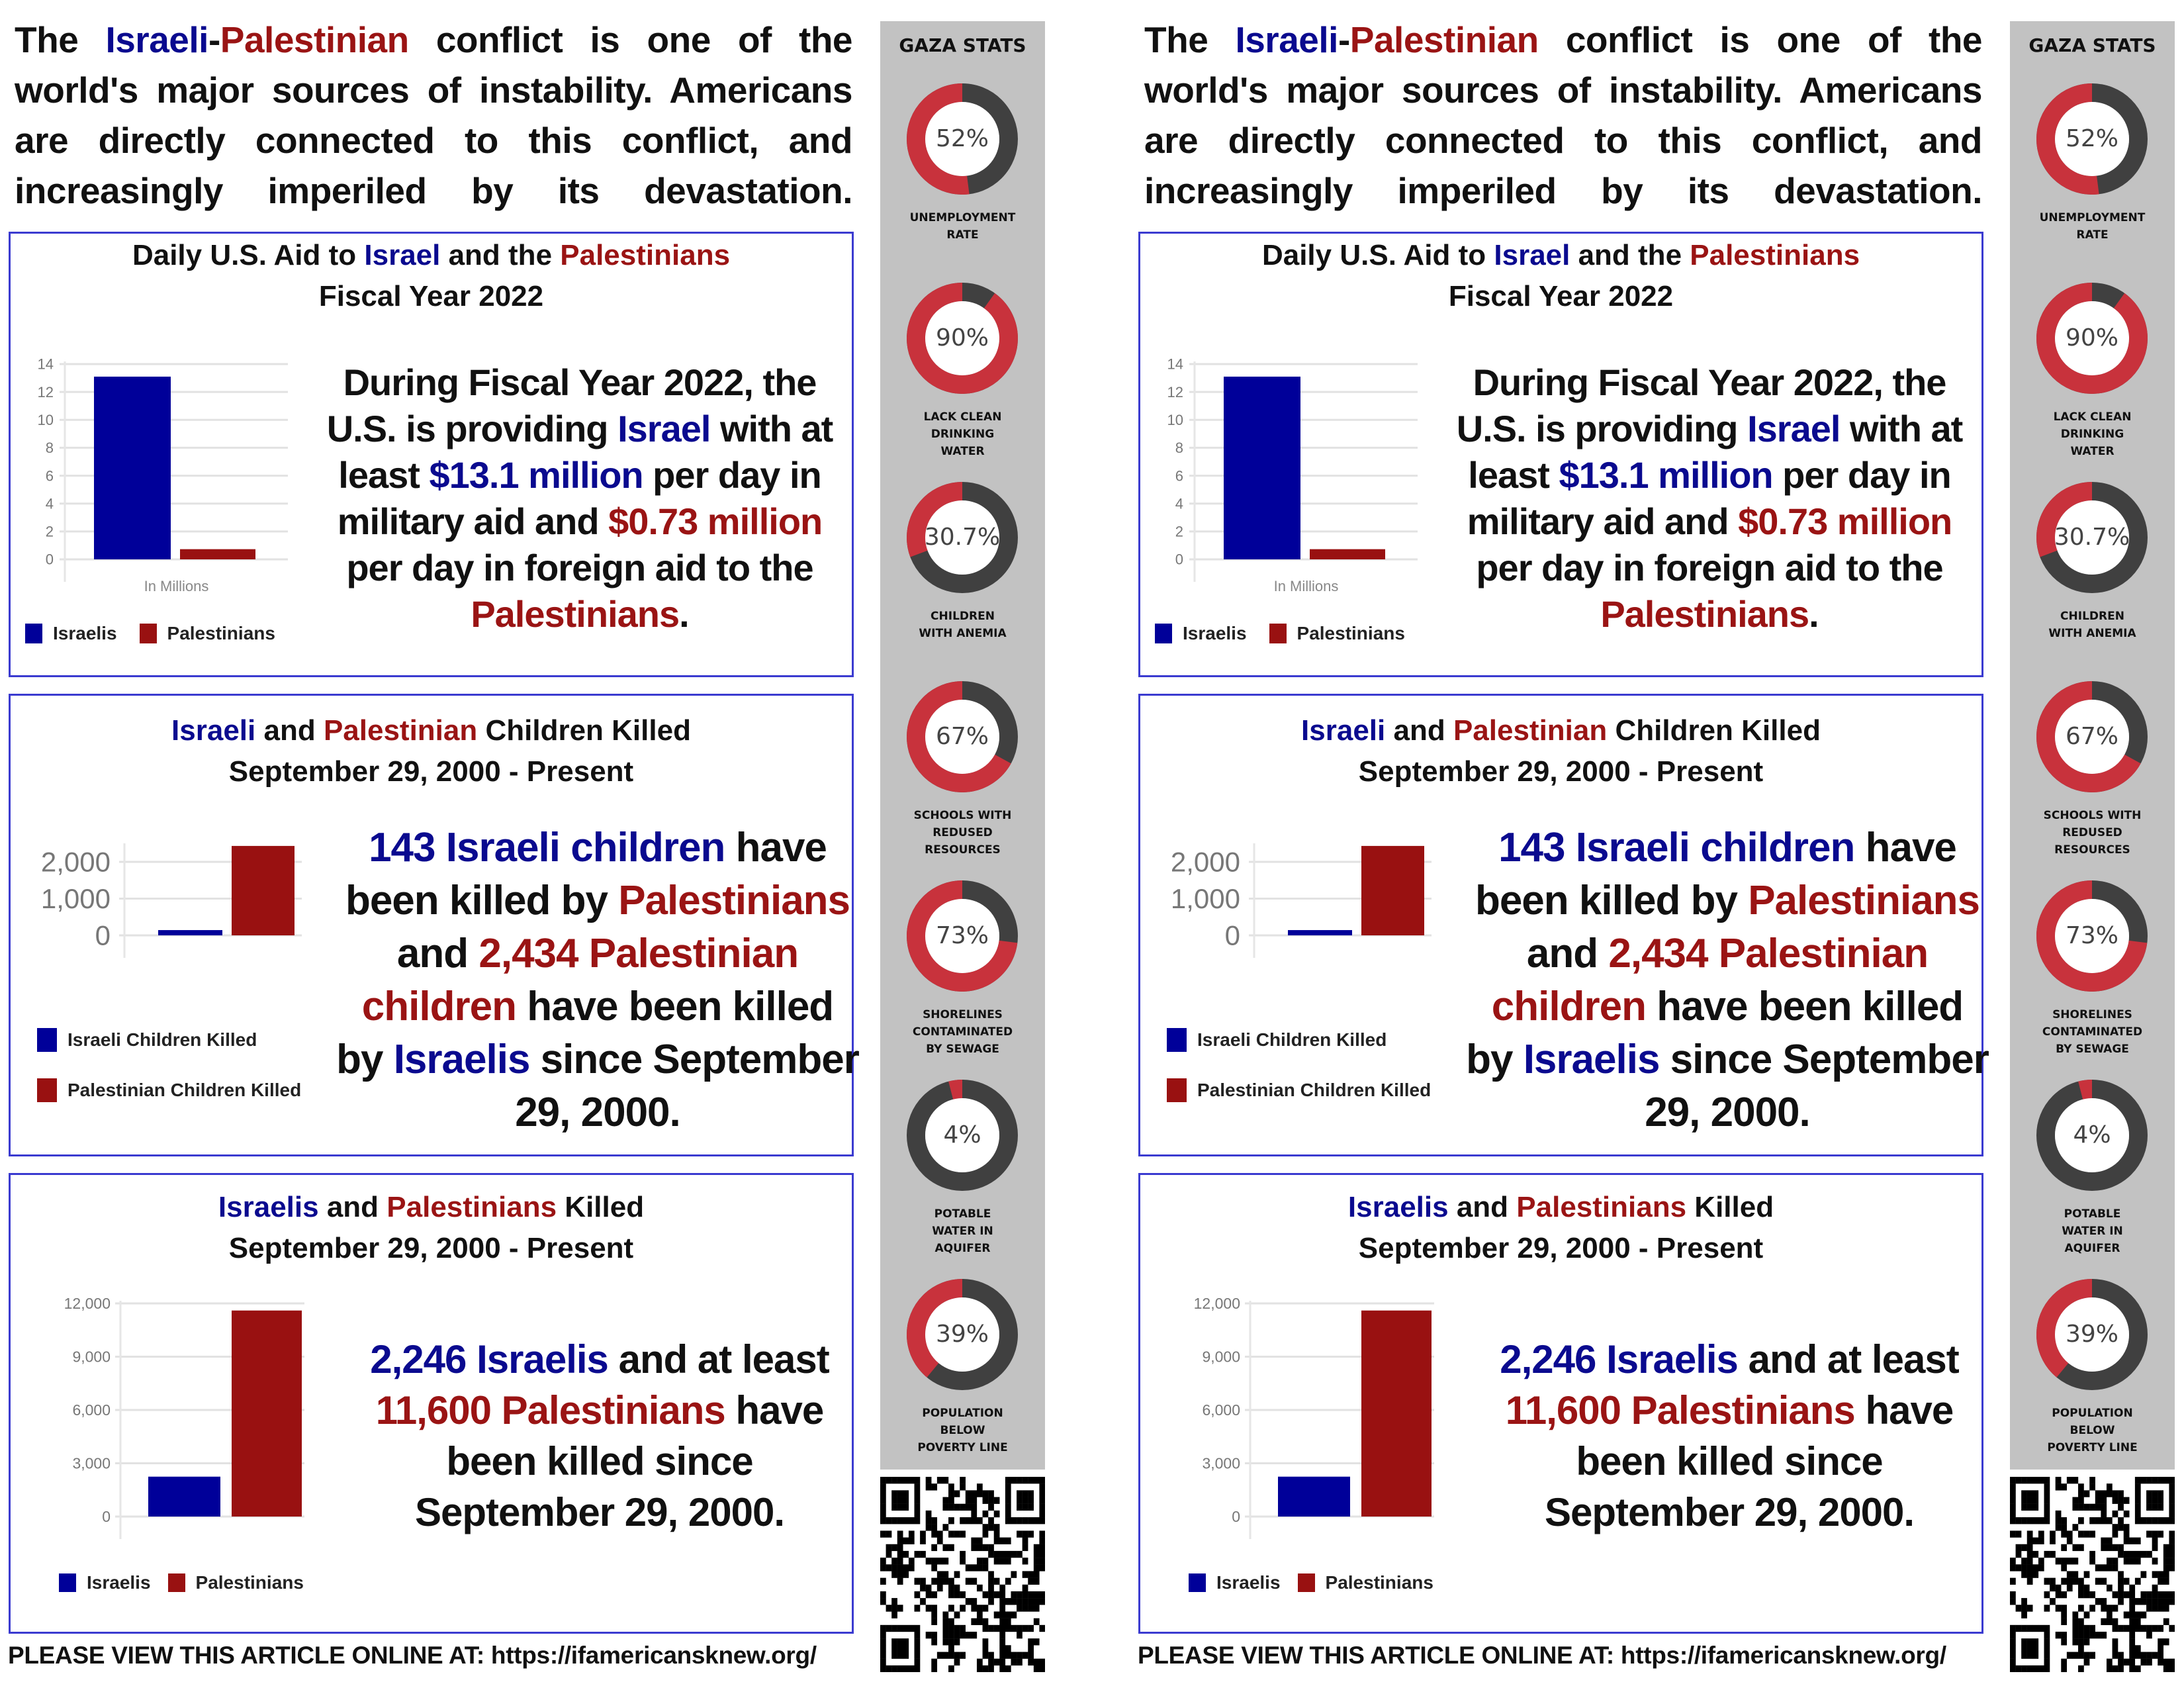 Image resolution: width=2184 pixels, height=1688 pixels. I want to click on y-tick-label: 10, so click(1175, 420).